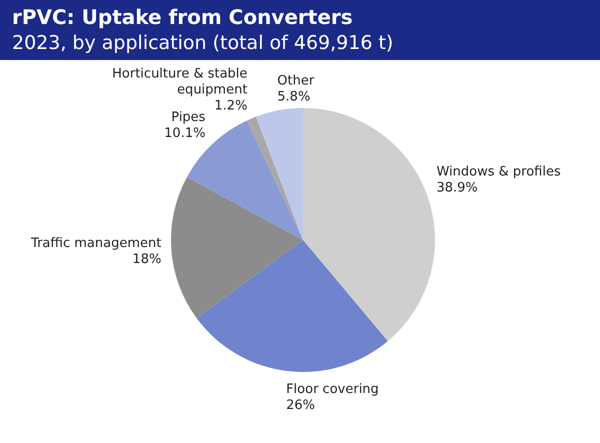 This screenshot has width=600, height=443. What do you see at coordinates (231, 106) in the screenshot?
I see `data-label: 1.2%` at bounding box center [231, 106].